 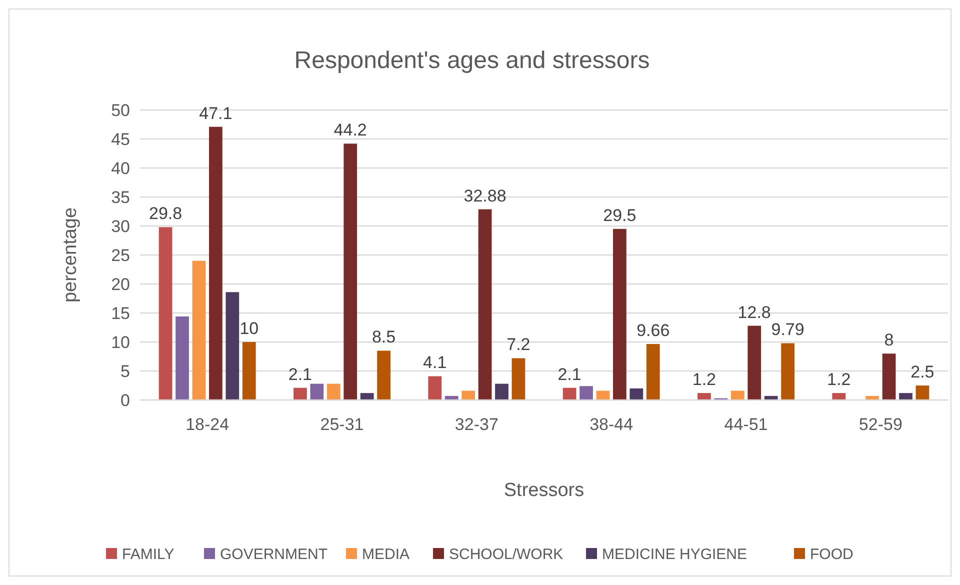 I want to click on legend-label: GOVERNMENT, so click(x=274, y=554).